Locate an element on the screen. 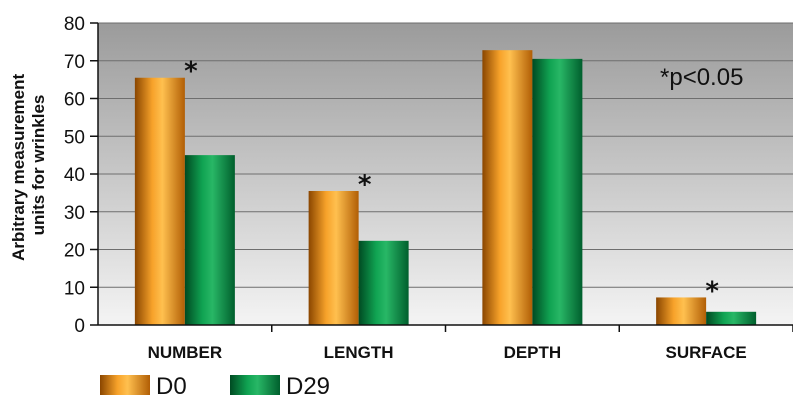 This screenshot has height=395, width=793. bar-d29-depth is located at coordinates (557, 192).